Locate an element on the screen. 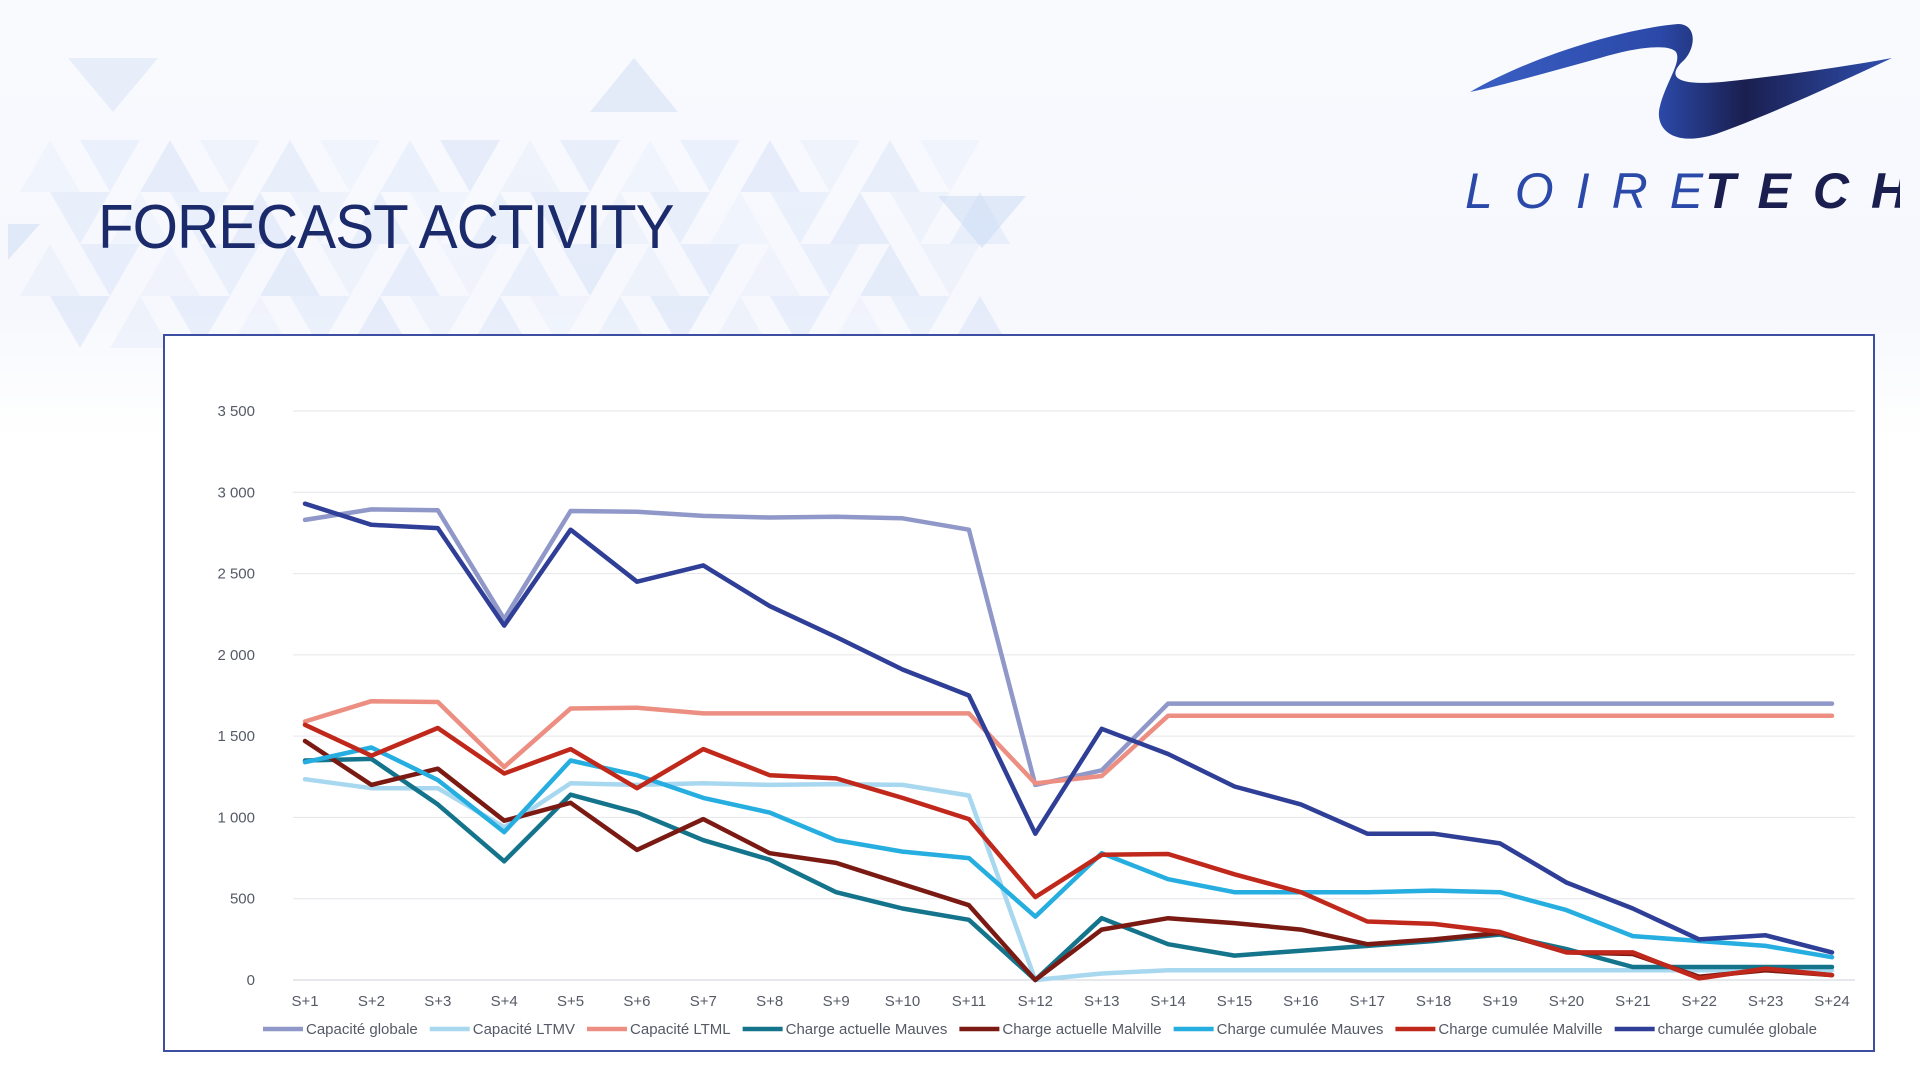 The image size is (1920, 1080). legend-label: Capacité LTML is located at coordinates (680, 1029).